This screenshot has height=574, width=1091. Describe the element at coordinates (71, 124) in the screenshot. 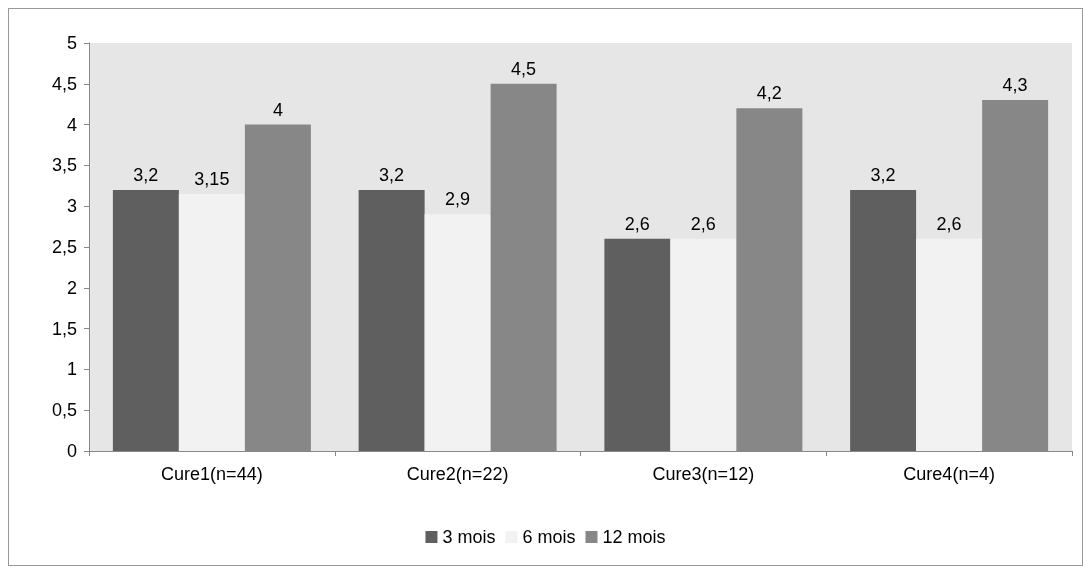

I see `y-tick-label: 4` at that location.